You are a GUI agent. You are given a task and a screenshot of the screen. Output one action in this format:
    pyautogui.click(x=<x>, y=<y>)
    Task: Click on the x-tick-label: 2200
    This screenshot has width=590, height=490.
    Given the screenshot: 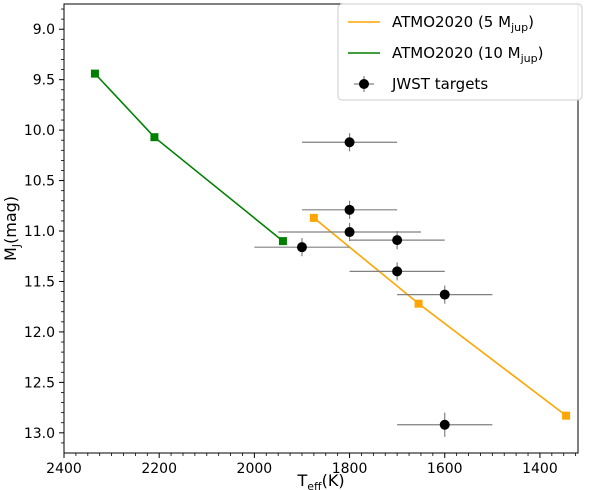 What is the action you would take?
    pyautogui.click(x=159, y=469)
    